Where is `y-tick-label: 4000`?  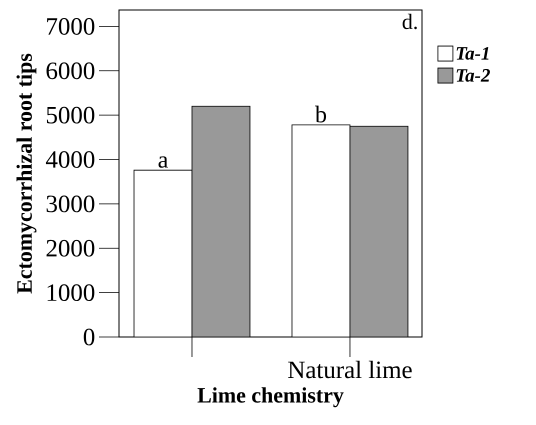 y-tick-label: 4000 is located at coordinates (70, 159).